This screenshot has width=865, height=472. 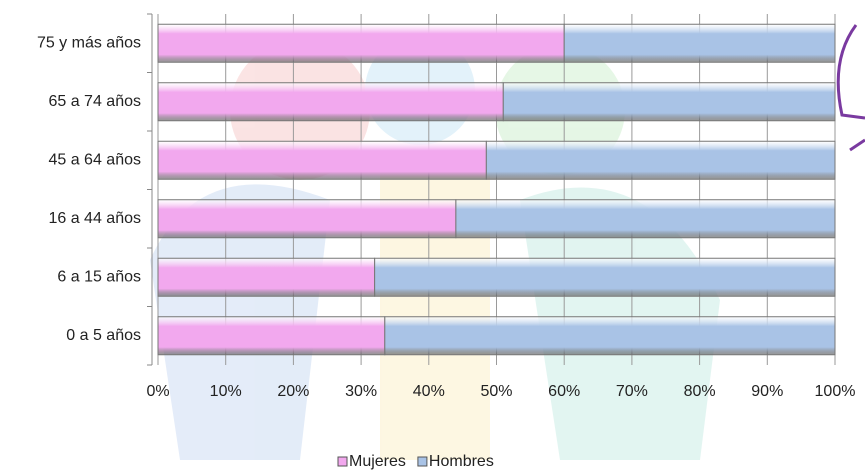 I want to click on x-tick-label: 70%, so click(x=632, y=391).